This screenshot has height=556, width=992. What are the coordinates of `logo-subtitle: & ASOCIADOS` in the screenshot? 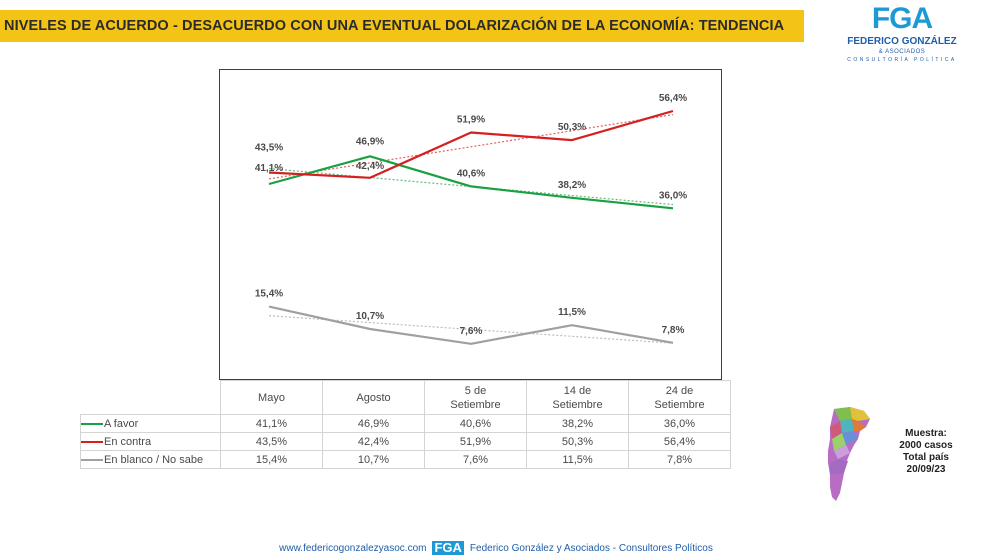 It's located at (902, 52).